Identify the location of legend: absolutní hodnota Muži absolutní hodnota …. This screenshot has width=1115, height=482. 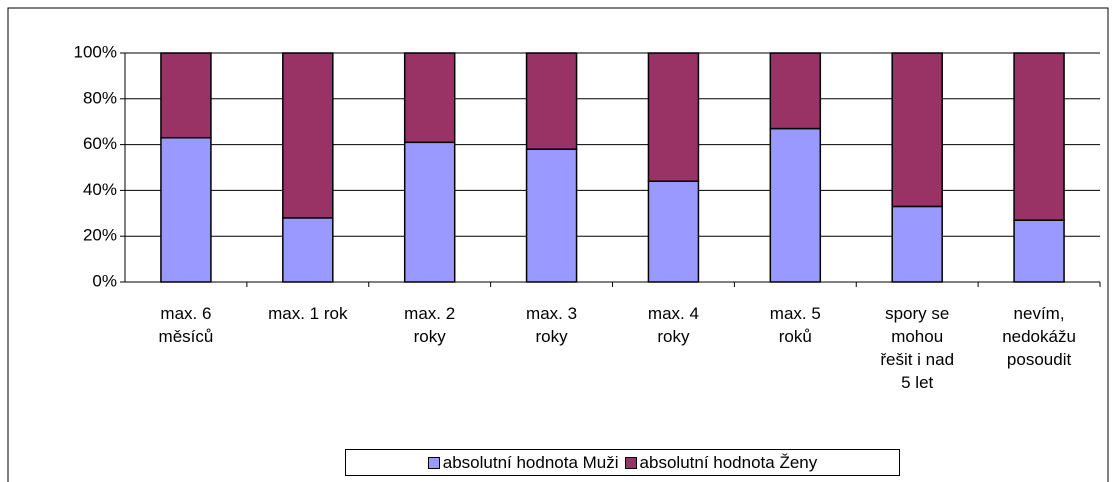
(622, 462).